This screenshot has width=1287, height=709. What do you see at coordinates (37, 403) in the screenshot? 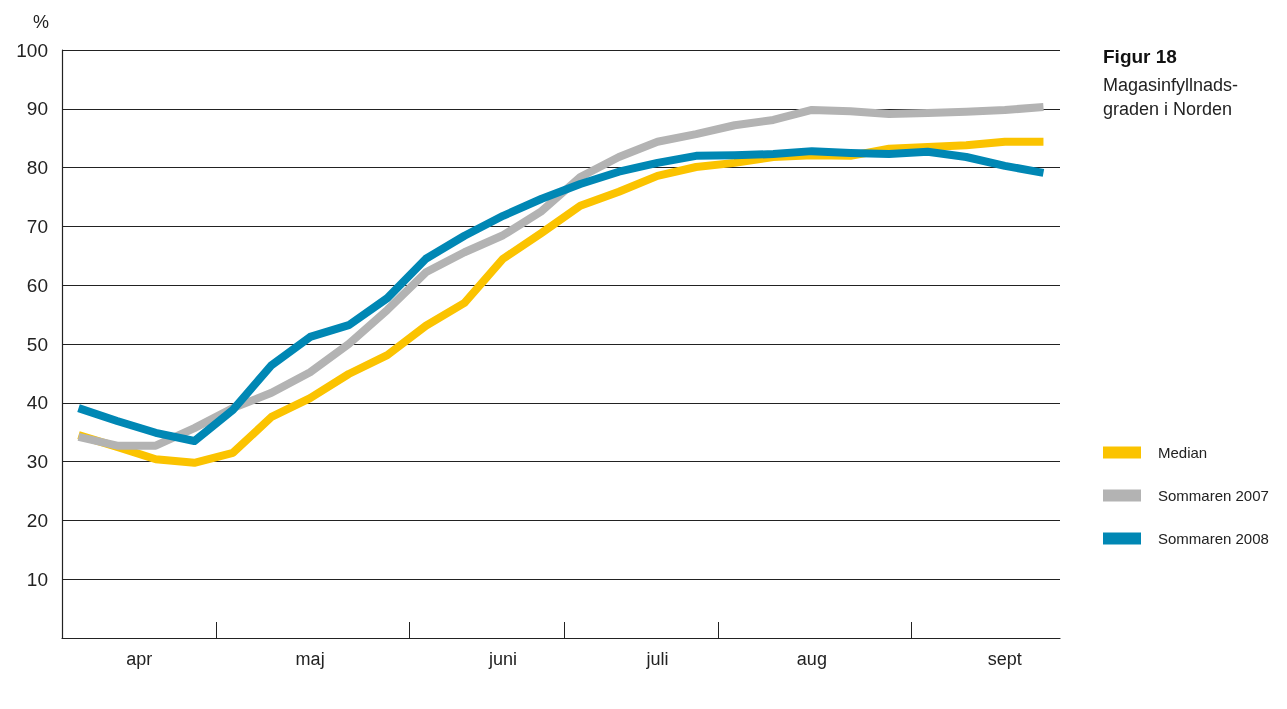
I see `y-tick-label: 40` at bounding box center [37, 403].